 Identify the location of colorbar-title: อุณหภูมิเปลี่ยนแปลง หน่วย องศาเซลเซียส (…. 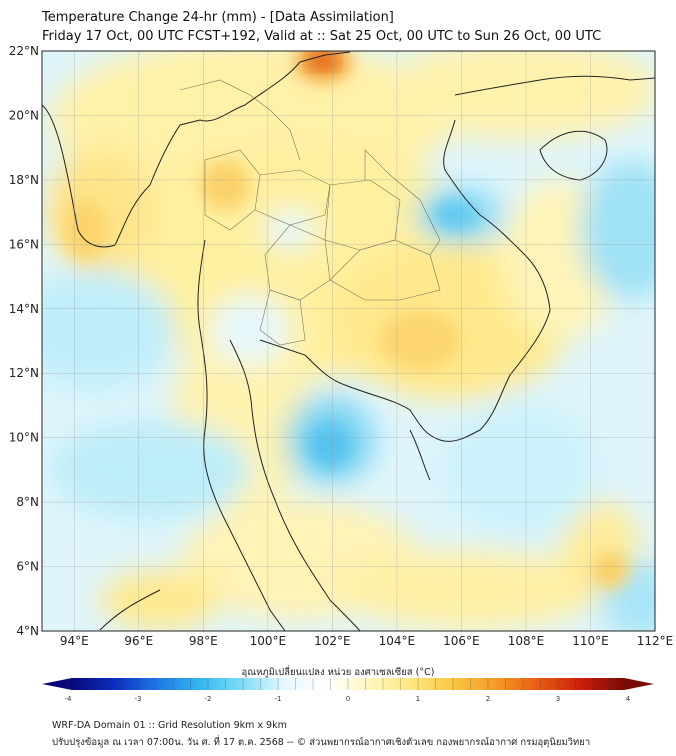
(338, 672).